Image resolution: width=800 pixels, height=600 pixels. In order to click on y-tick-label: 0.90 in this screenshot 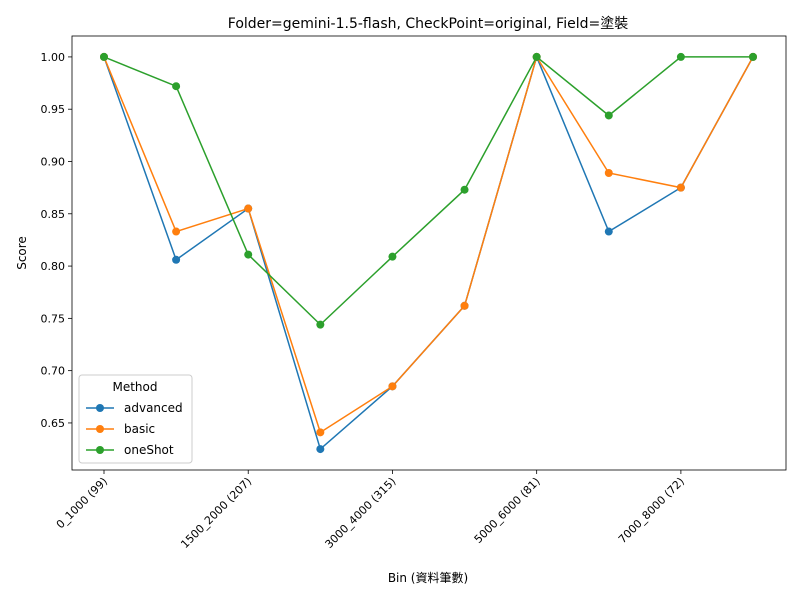, I will do `click(53, 161)`.